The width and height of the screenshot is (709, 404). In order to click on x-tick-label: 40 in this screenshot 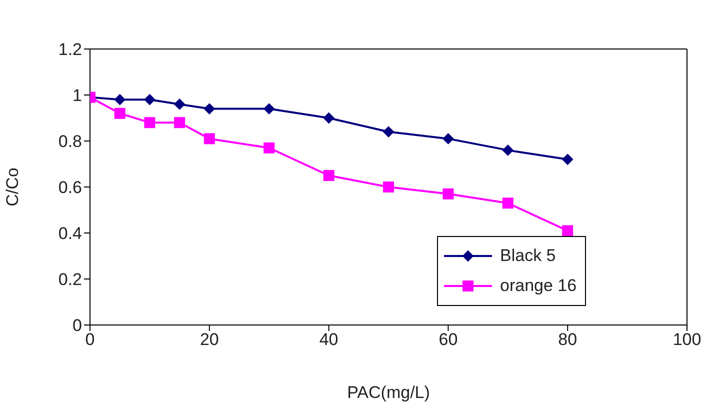, I will do `click(328, 340)`.